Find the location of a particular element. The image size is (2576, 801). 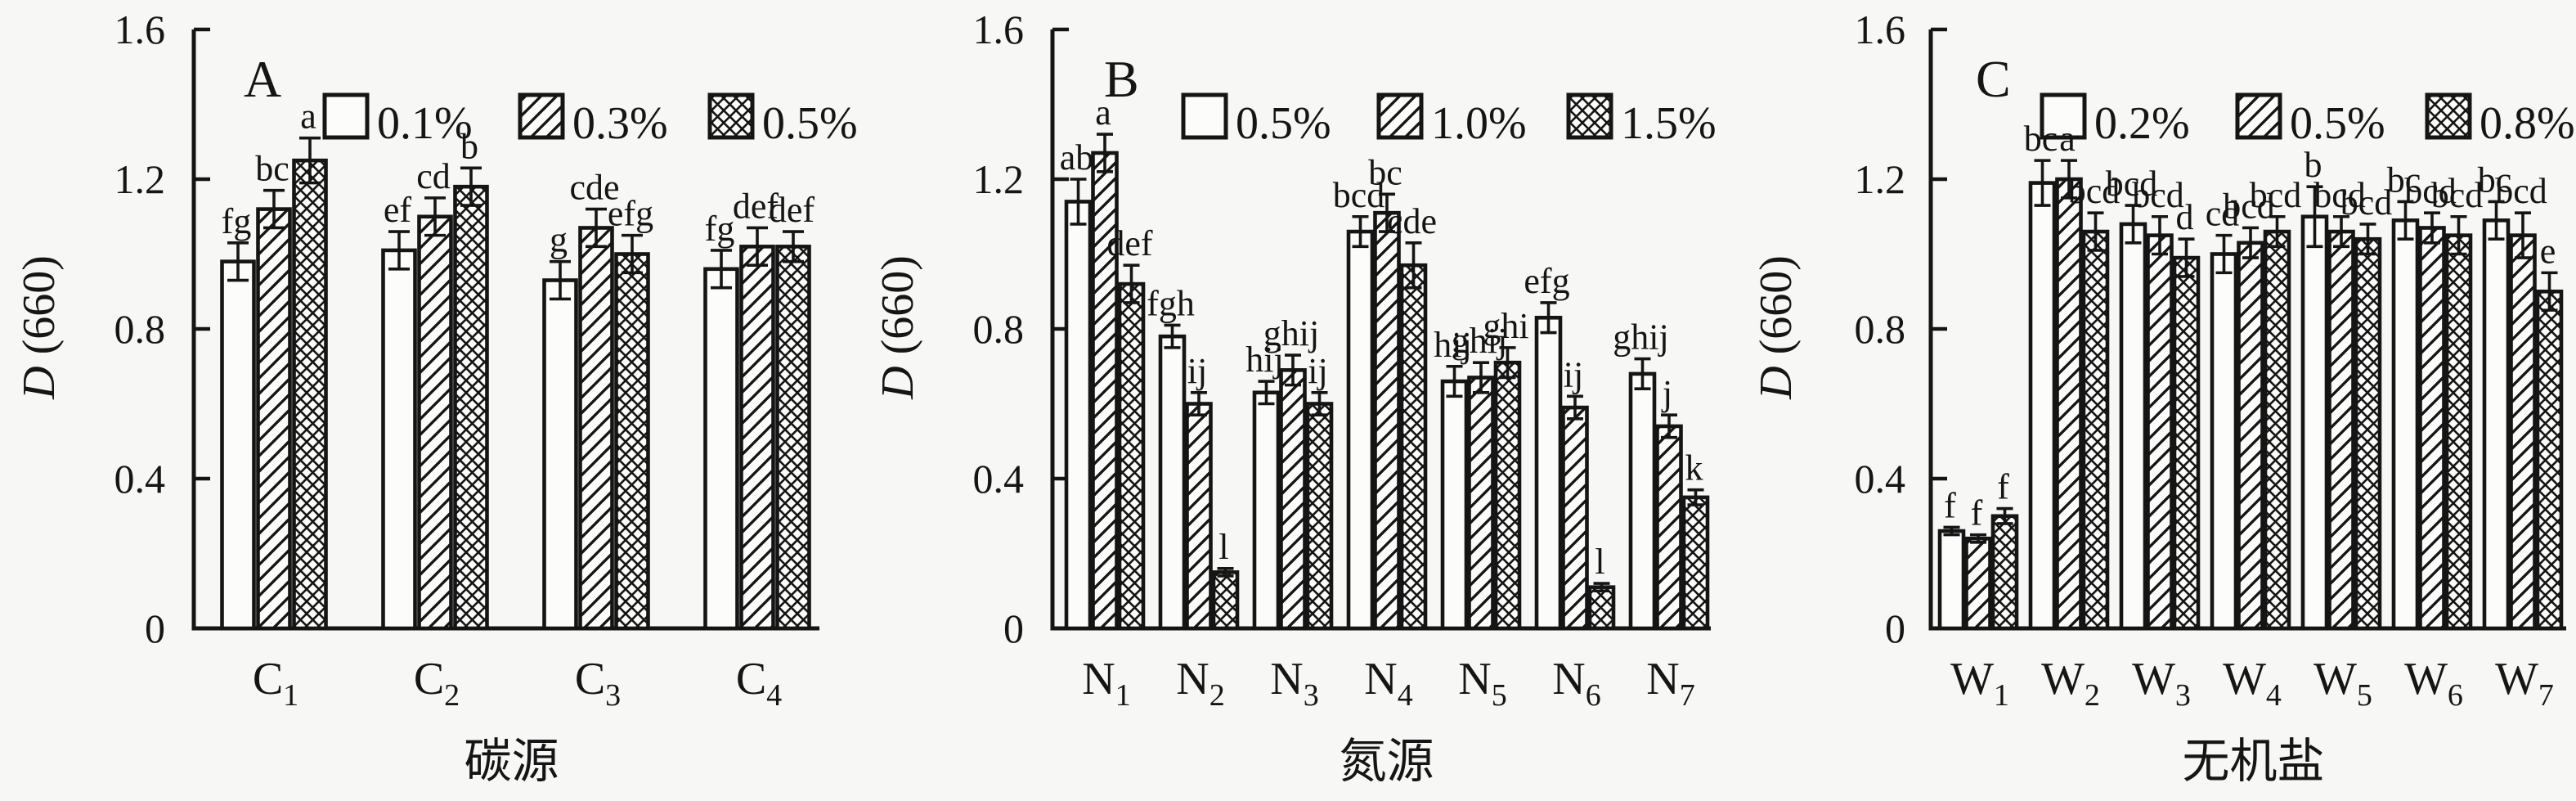

x-tick-label: W6 is located at coordinates (2433, 684).